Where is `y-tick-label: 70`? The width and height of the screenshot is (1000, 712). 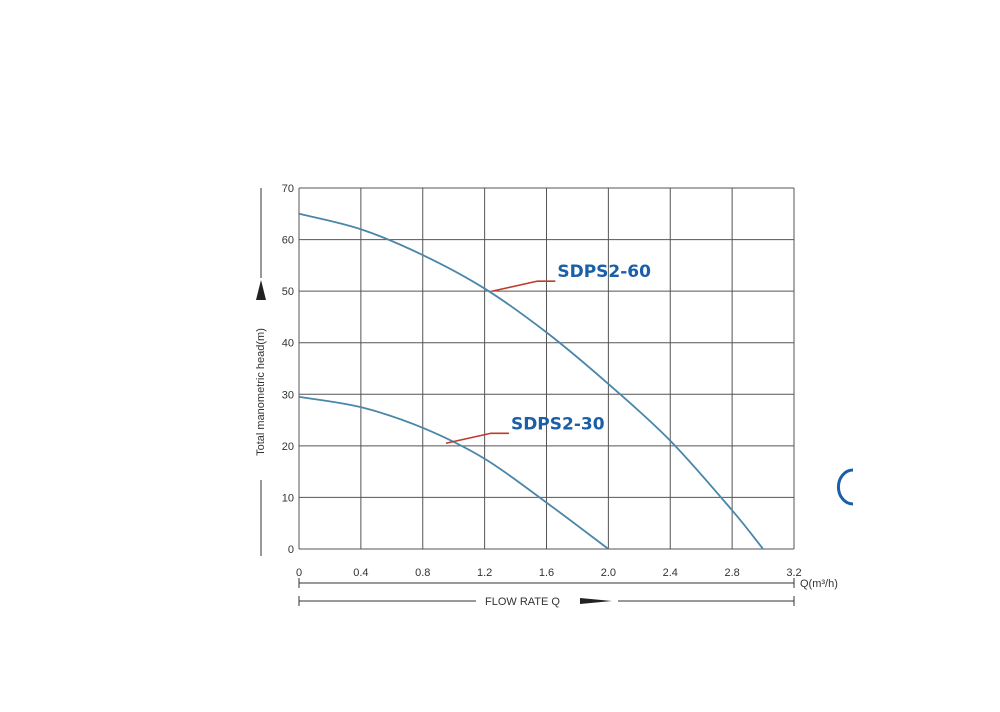 y-tick-label: 70 is located at coordinates (288, 189).